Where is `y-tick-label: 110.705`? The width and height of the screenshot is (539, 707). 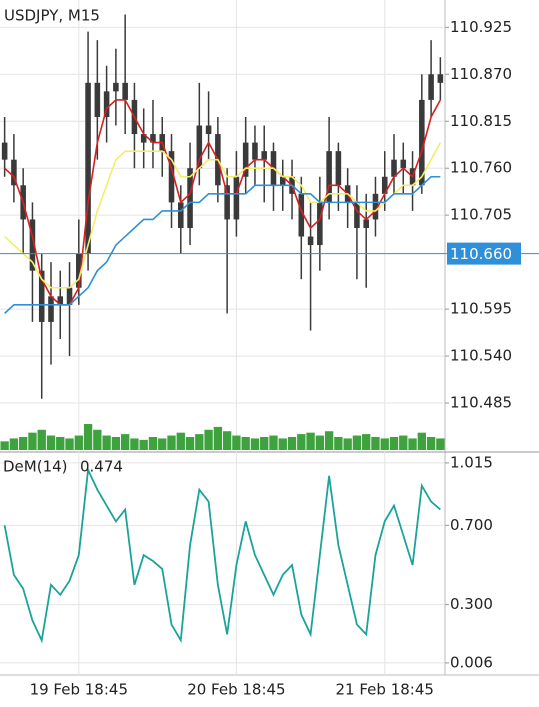 y-tick-label: 110.705 is located at coordinates (481, 215).